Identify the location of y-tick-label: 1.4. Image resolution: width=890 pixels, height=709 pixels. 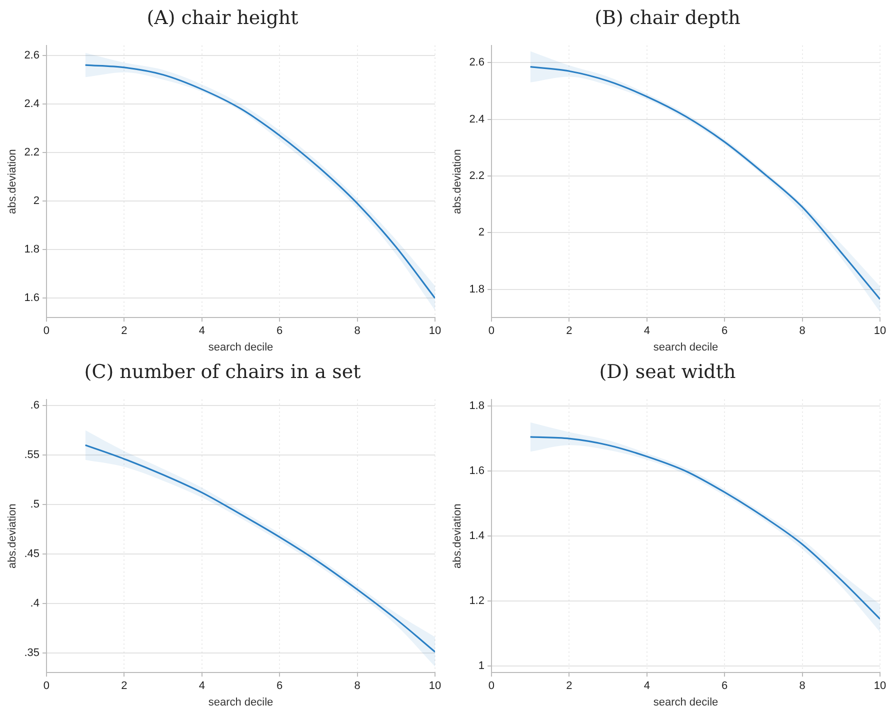
(476, 536).